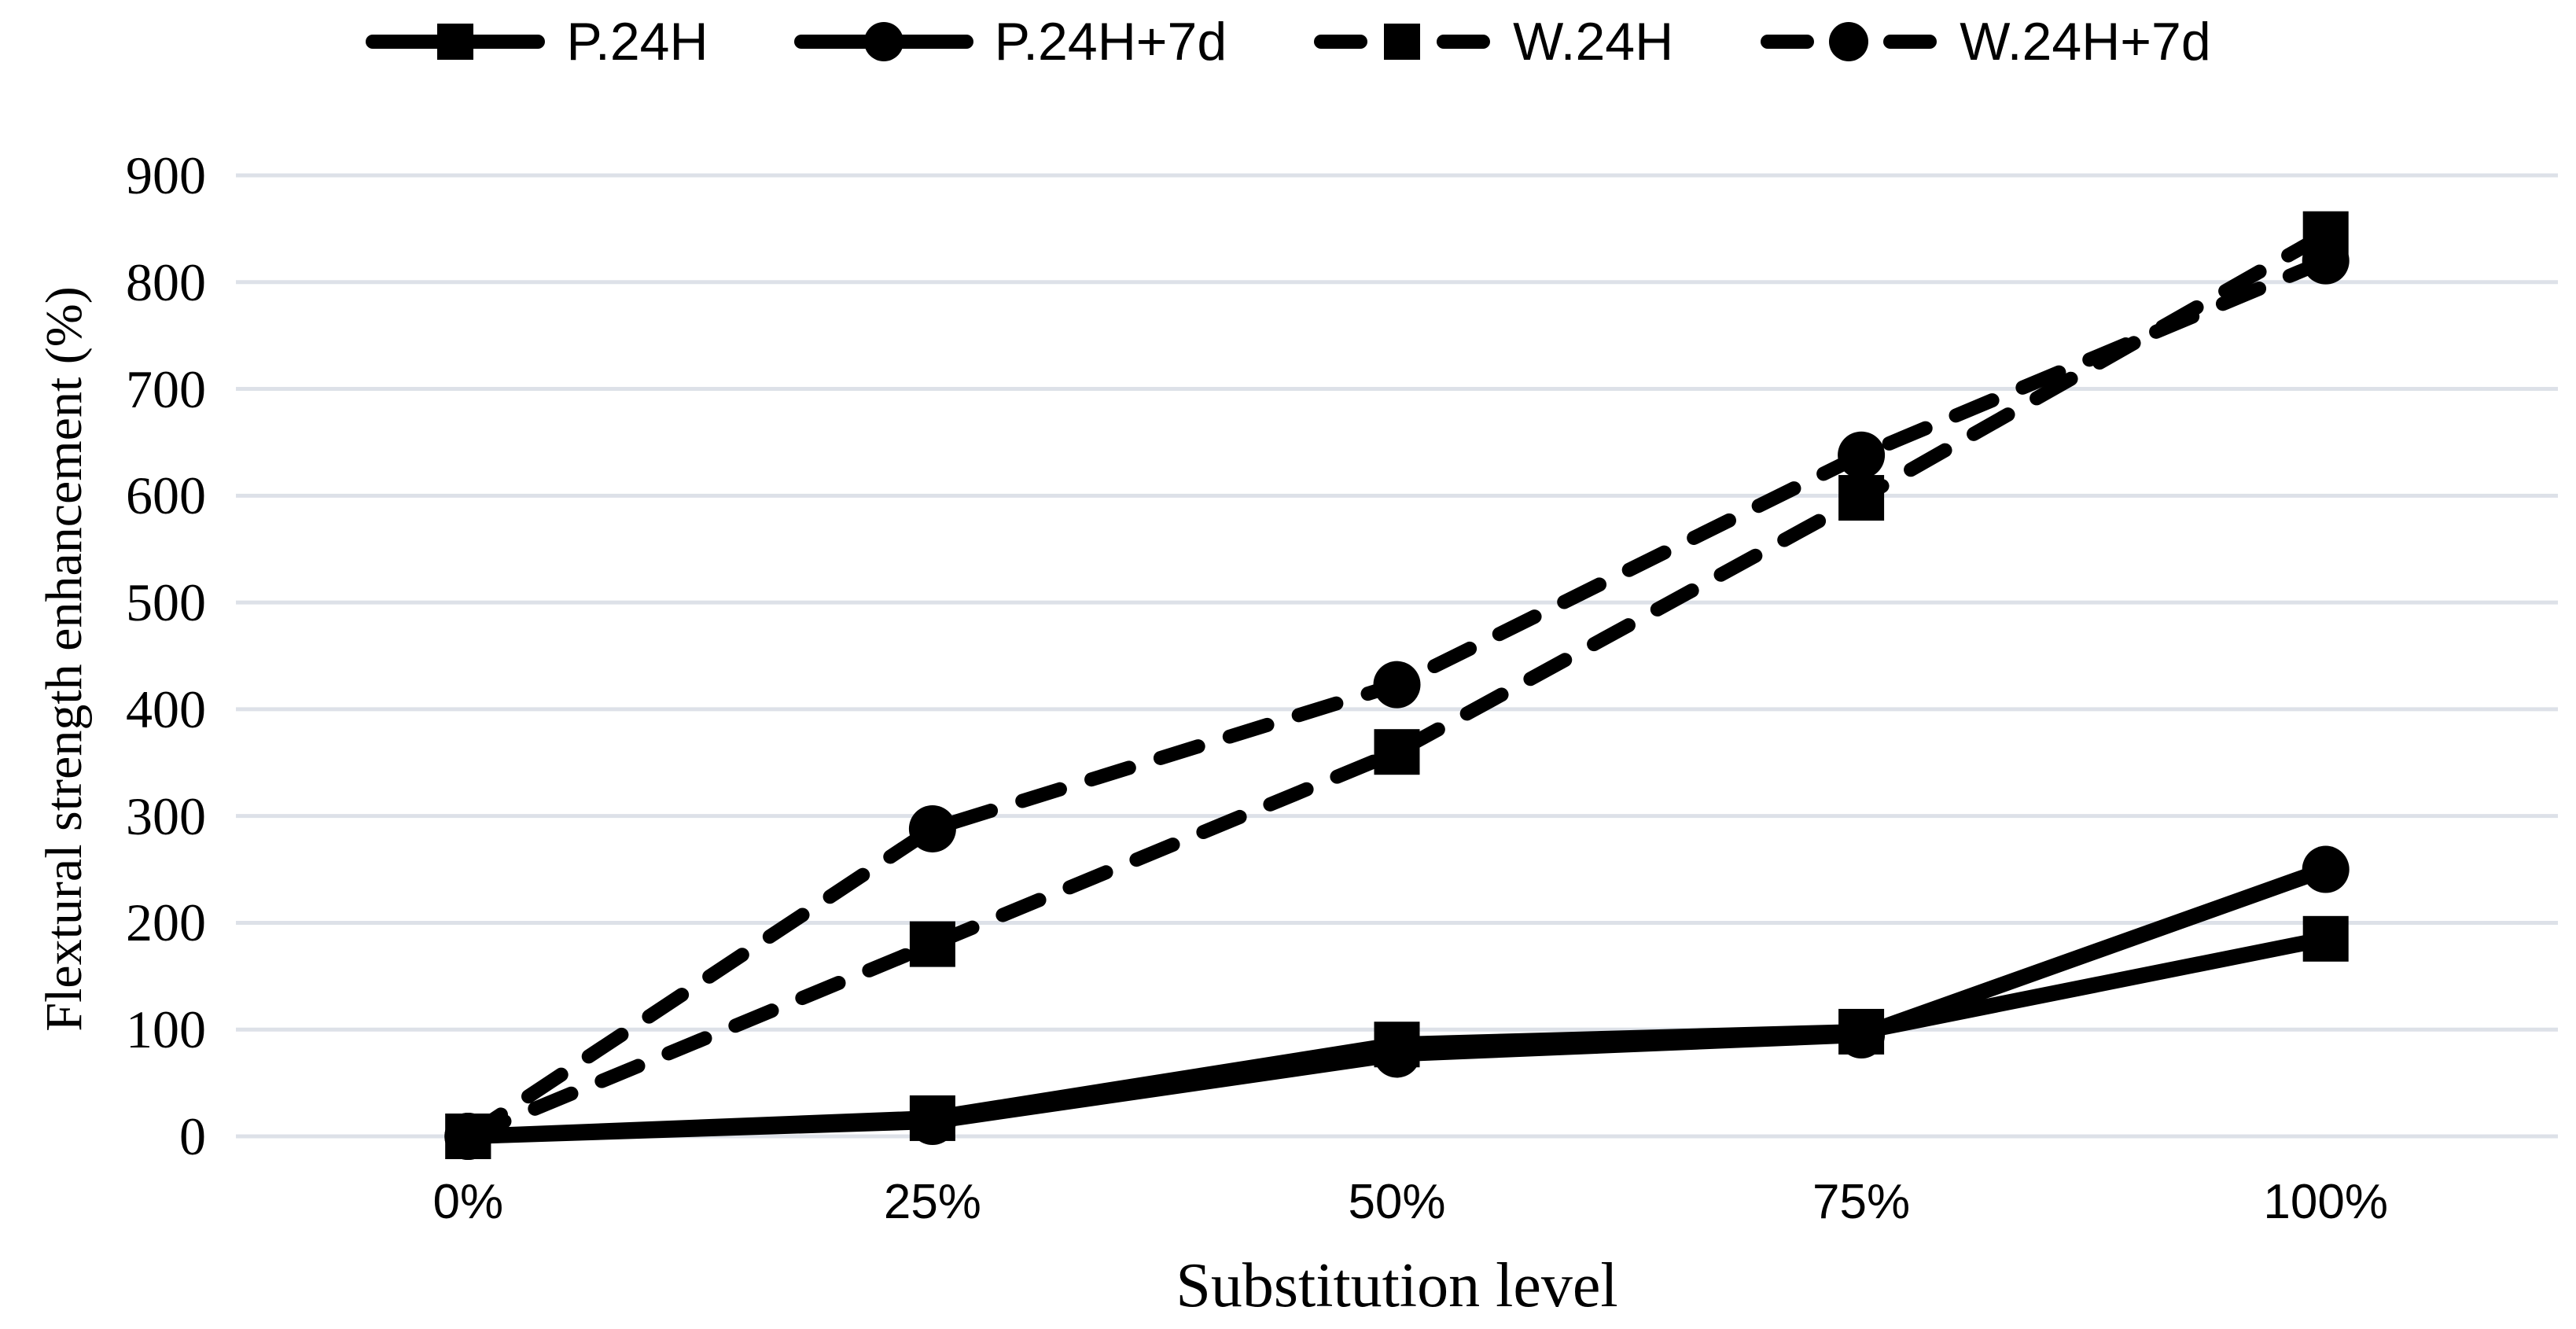 The height and width of the screenshot is (1329, 2576). I want to click on marker-square-P.24H-75%, so click(1861, 1031).